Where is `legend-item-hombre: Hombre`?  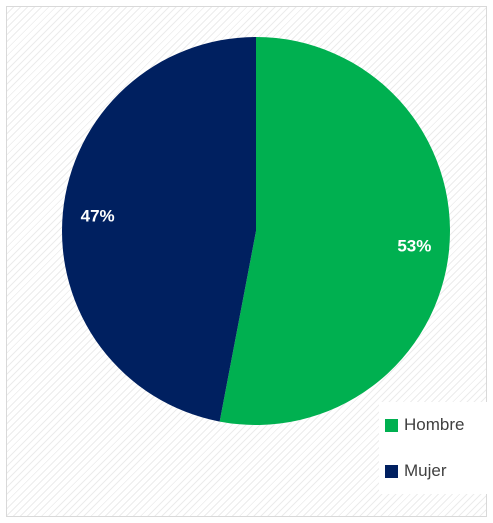 legend-item-hombre: Hombre is located at coordinates (434, 425).